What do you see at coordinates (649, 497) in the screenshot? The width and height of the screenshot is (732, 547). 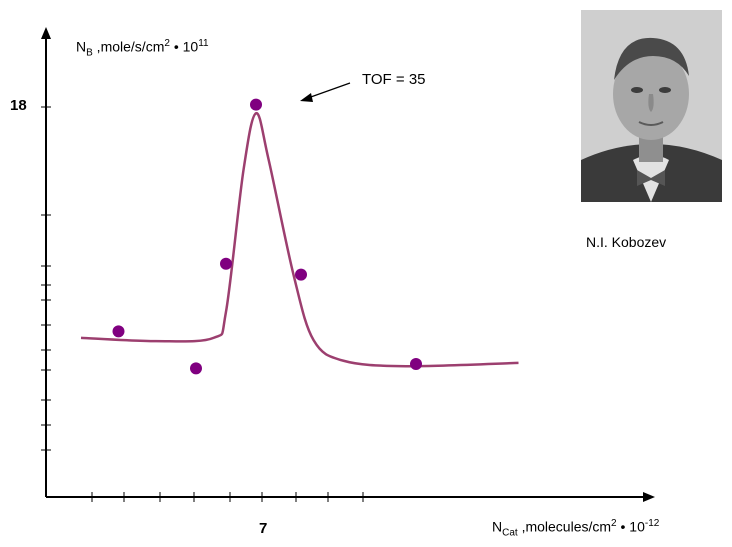 I see `x-axis-arrow` at bounding box center [649, 497].